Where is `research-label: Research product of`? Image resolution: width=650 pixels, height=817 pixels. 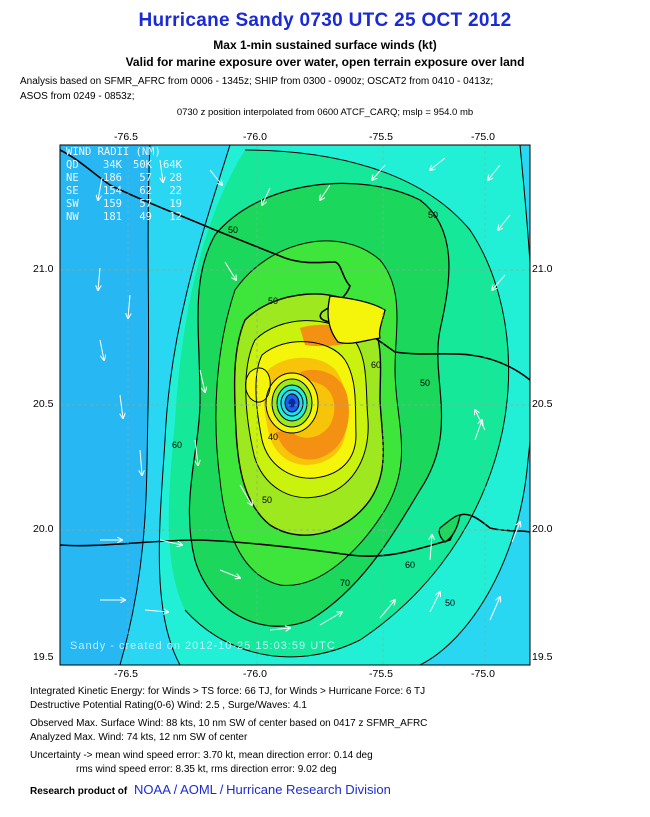 research-label: Research product of is located at coordinates (79, 791).